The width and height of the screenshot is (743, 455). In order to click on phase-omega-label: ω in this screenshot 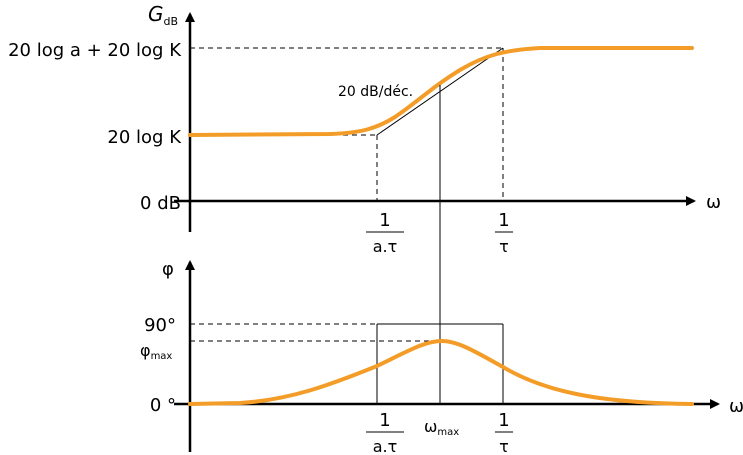, I will do `click(736, 406)`.